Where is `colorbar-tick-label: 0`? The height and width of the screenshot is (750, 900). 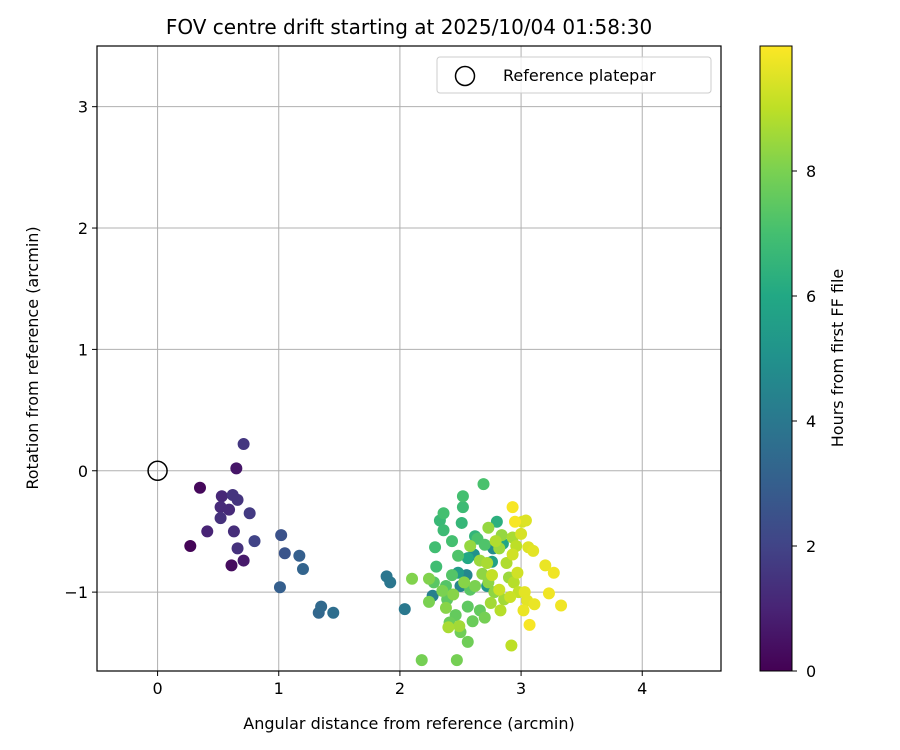 colorbar-tick-label: 0 is located at coordinates (811, 671).